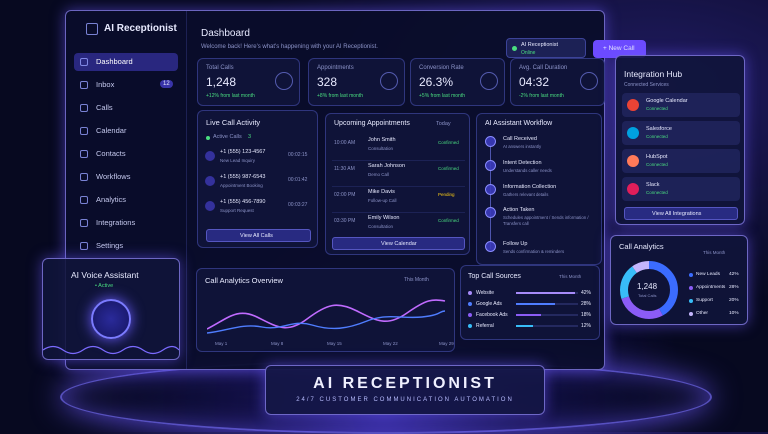  What do you see at coordinates (541, 96) in the screenshot?
I see `stat-delta: -2% from last month` at bounding box center [541, 96].